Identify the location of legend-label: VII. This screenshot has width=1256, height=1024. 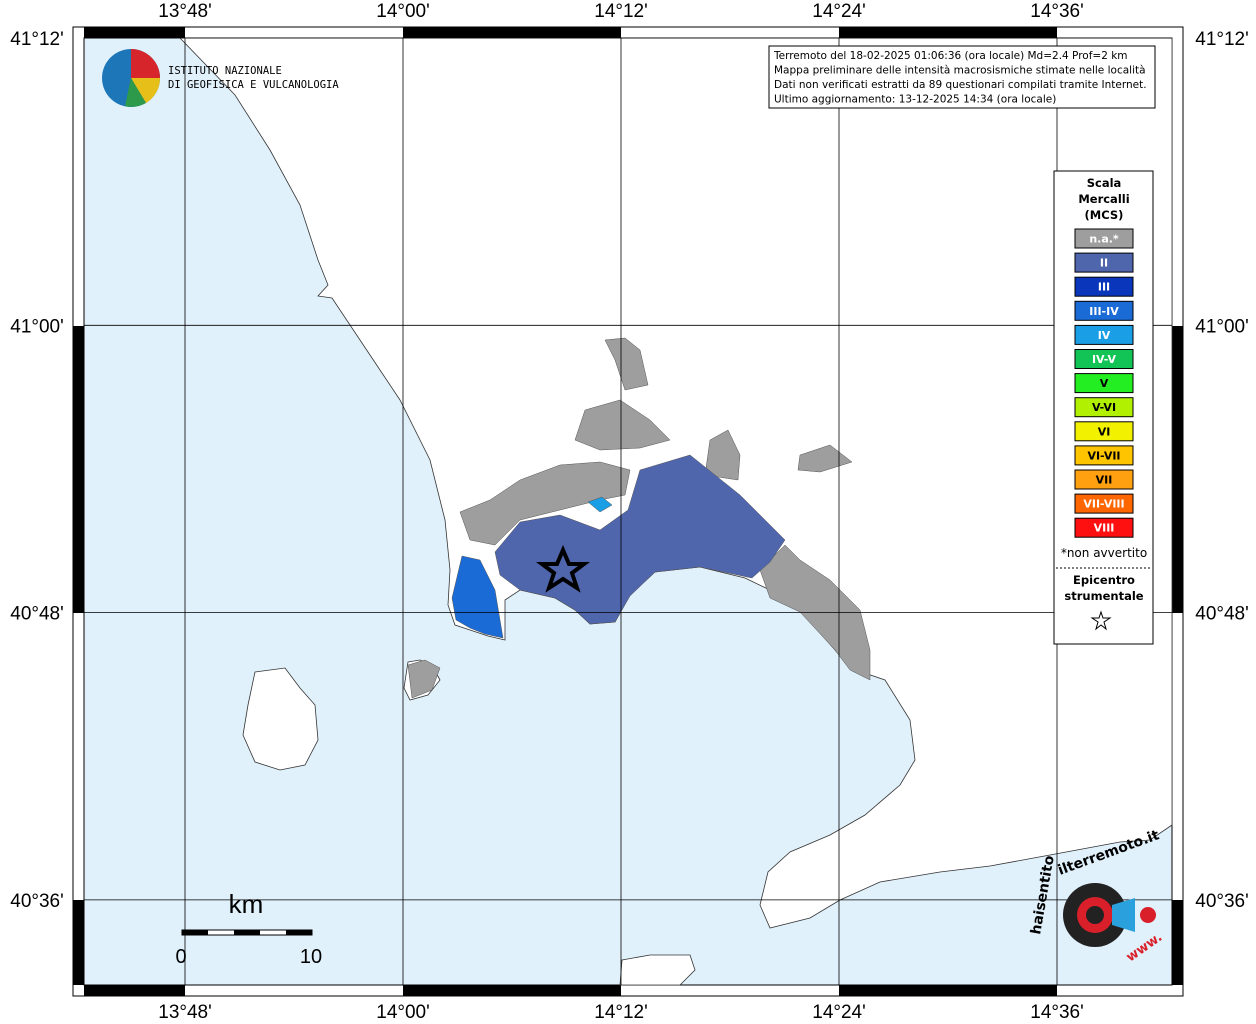
(1104, 480).